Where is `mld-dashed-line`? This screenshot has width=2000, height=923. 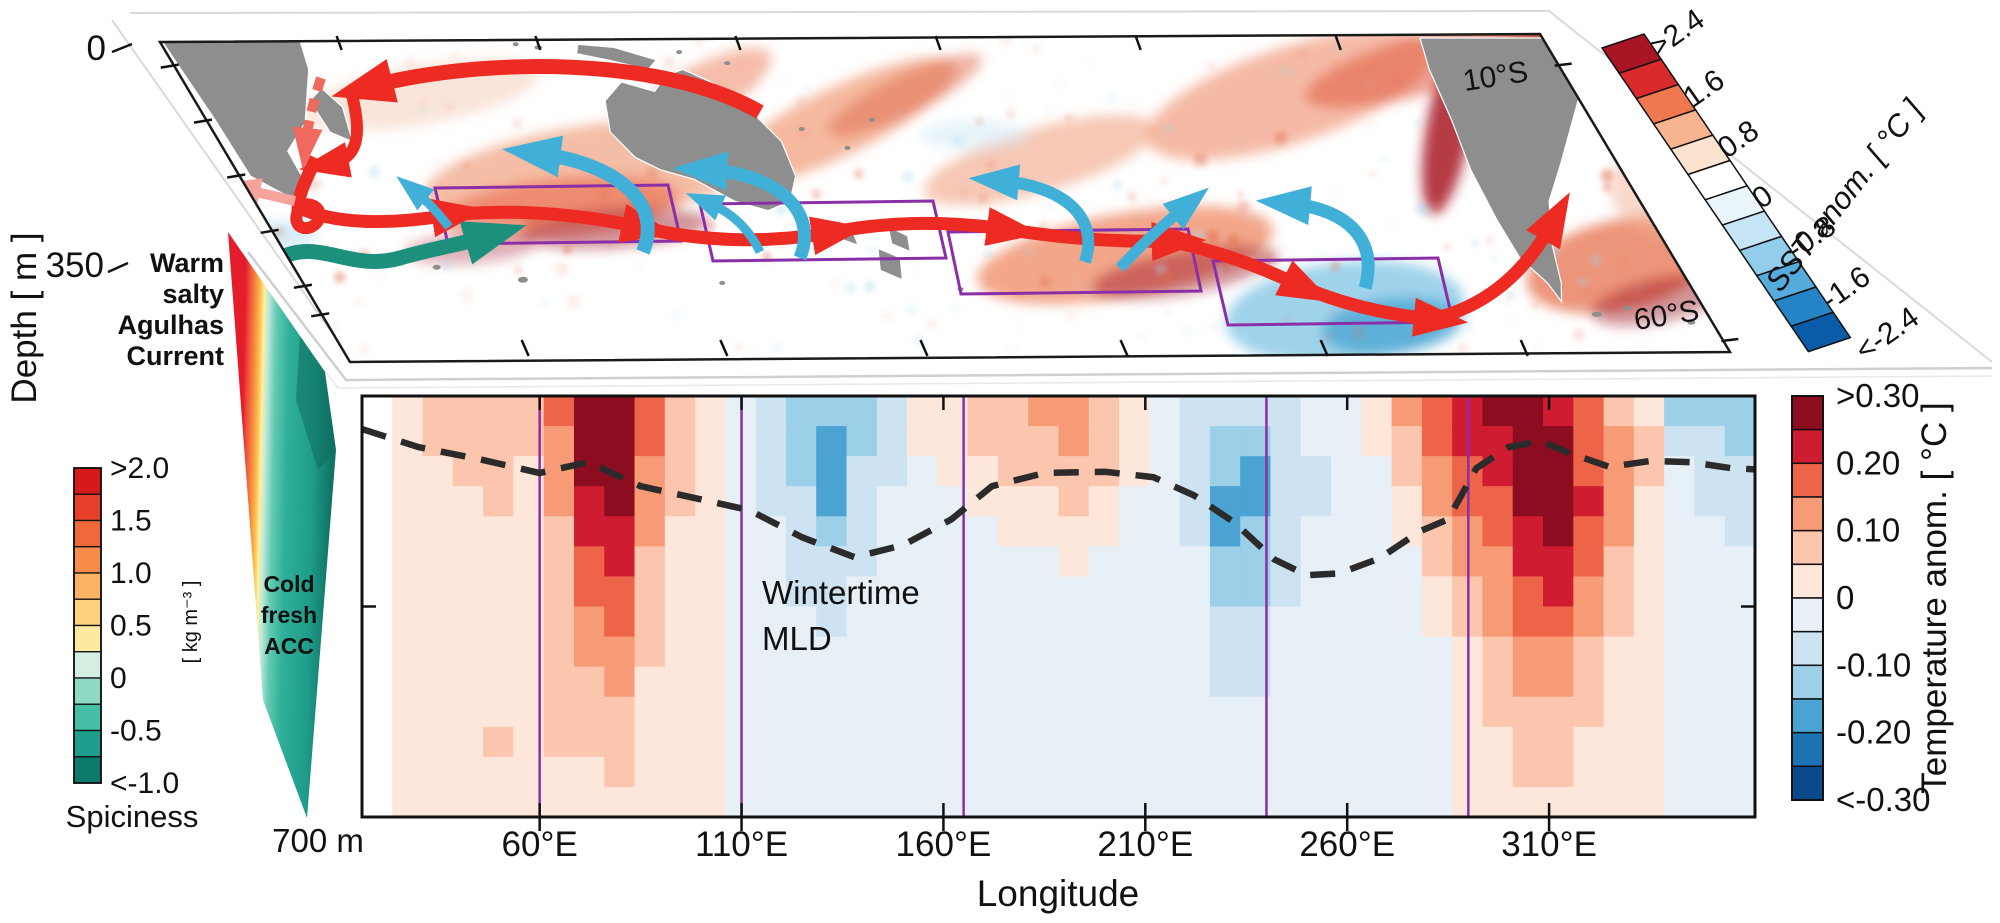
mld-dashed-line is located at coordinates (1058, 502).